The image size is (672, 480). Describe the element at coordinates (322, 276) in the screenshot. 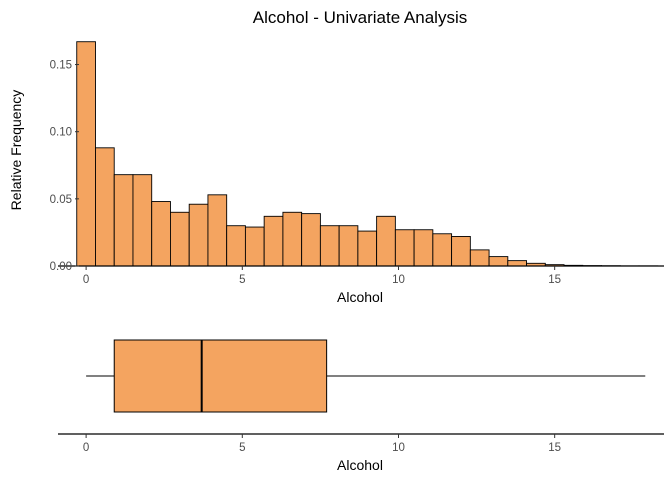

I see `histogram-x-ticks: 0 5 10 15` at that location.